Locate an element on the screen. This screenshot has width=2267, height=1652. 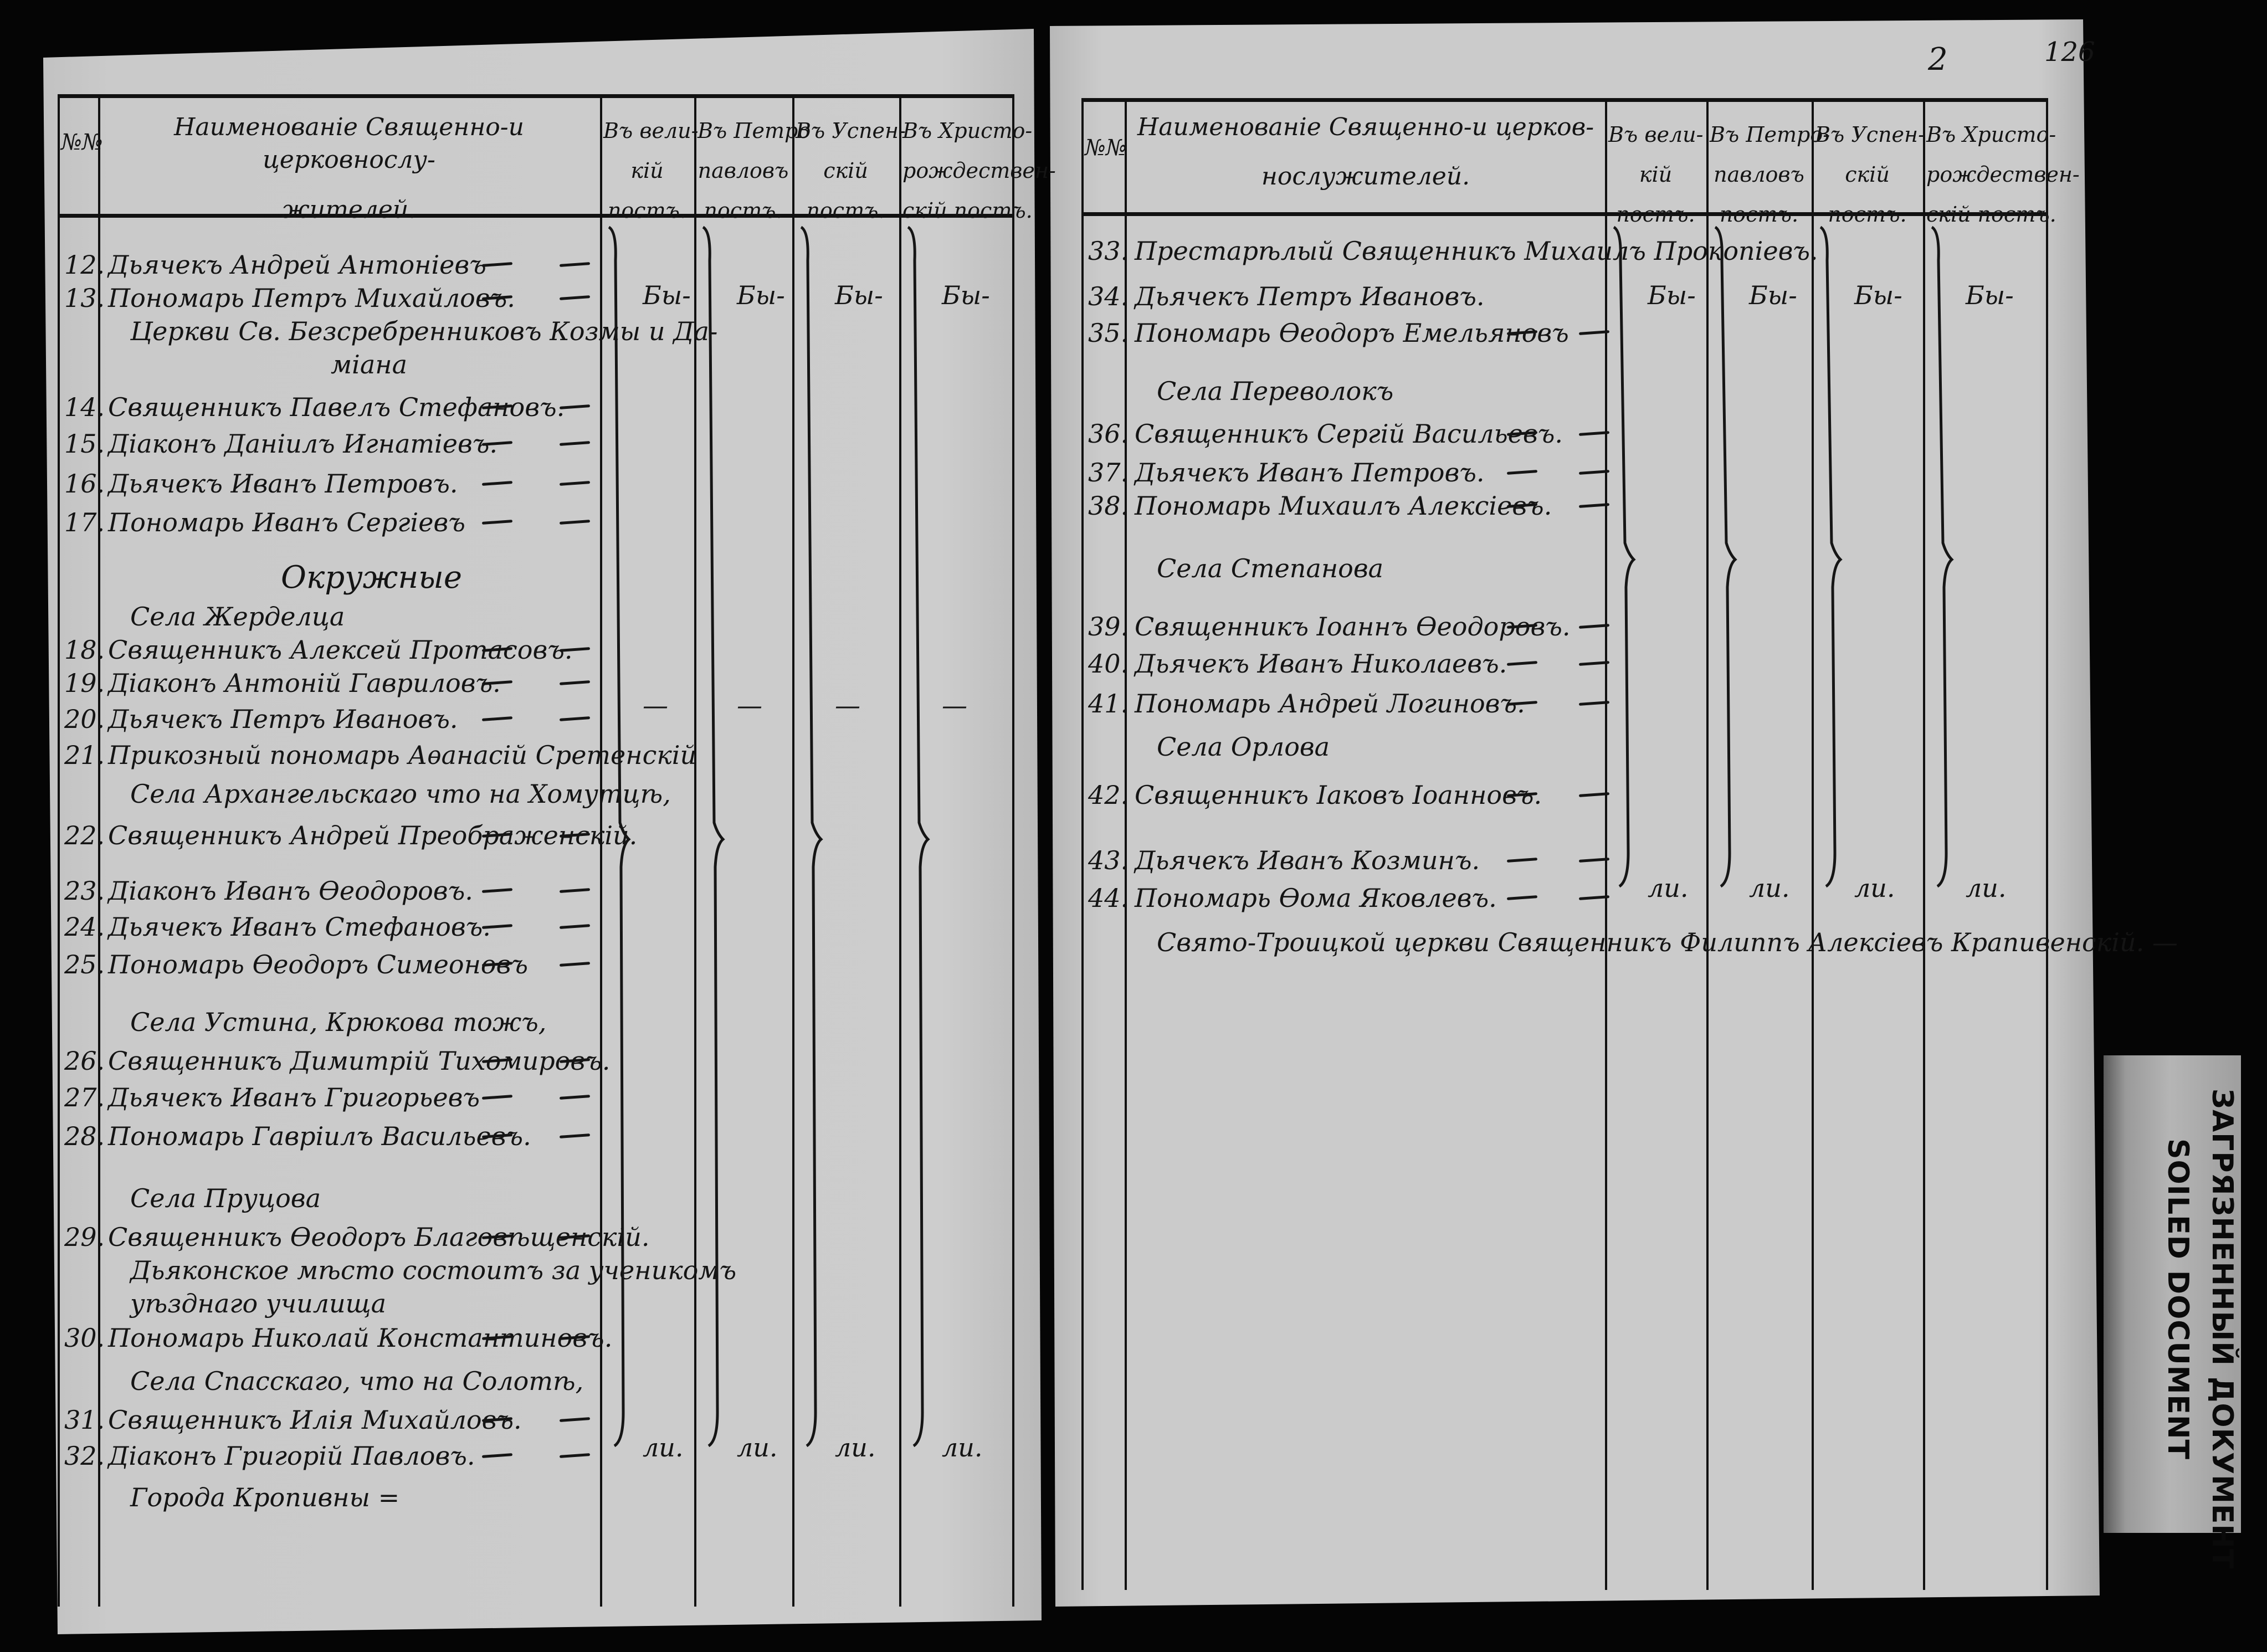
right-header-name-line1: Наименованіе Священно-и церков- is located at coordinates (1365, 127).